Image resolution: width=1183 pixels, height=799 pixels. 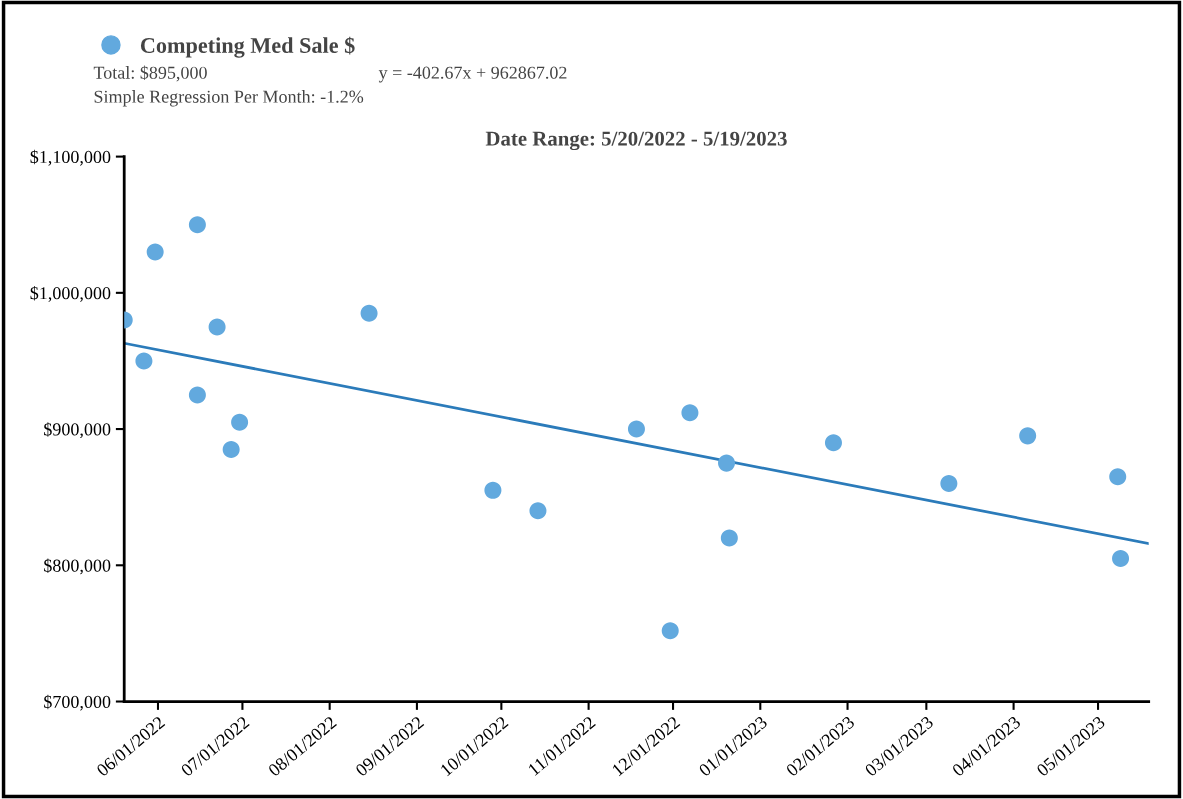 What do you see at coordinates (150, 73) in the screenshot?
I see `text: Total: $895,000` at bounding box center [150, 73].